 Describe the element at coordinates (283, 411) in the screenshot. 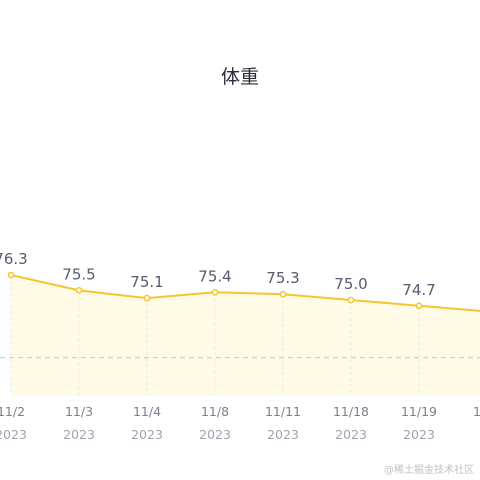

I see `x-tick-label-4: 11/11` at that location.